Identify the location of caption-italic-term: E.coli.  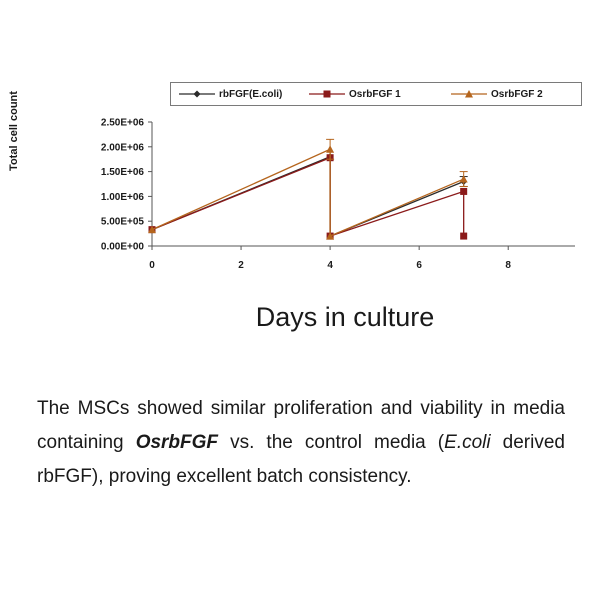
(467, 442).